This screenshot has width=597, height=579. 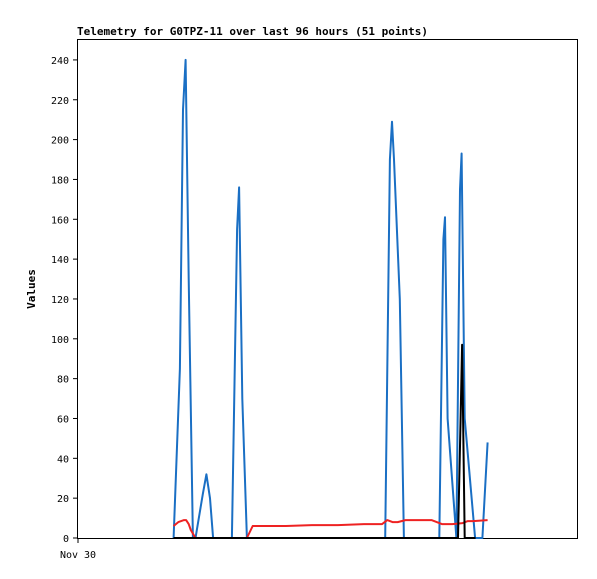 What do you see at coordinates (60, 180) in the screenshot?
I see `y-tick-label: 180` at bounding box center [60, 180].